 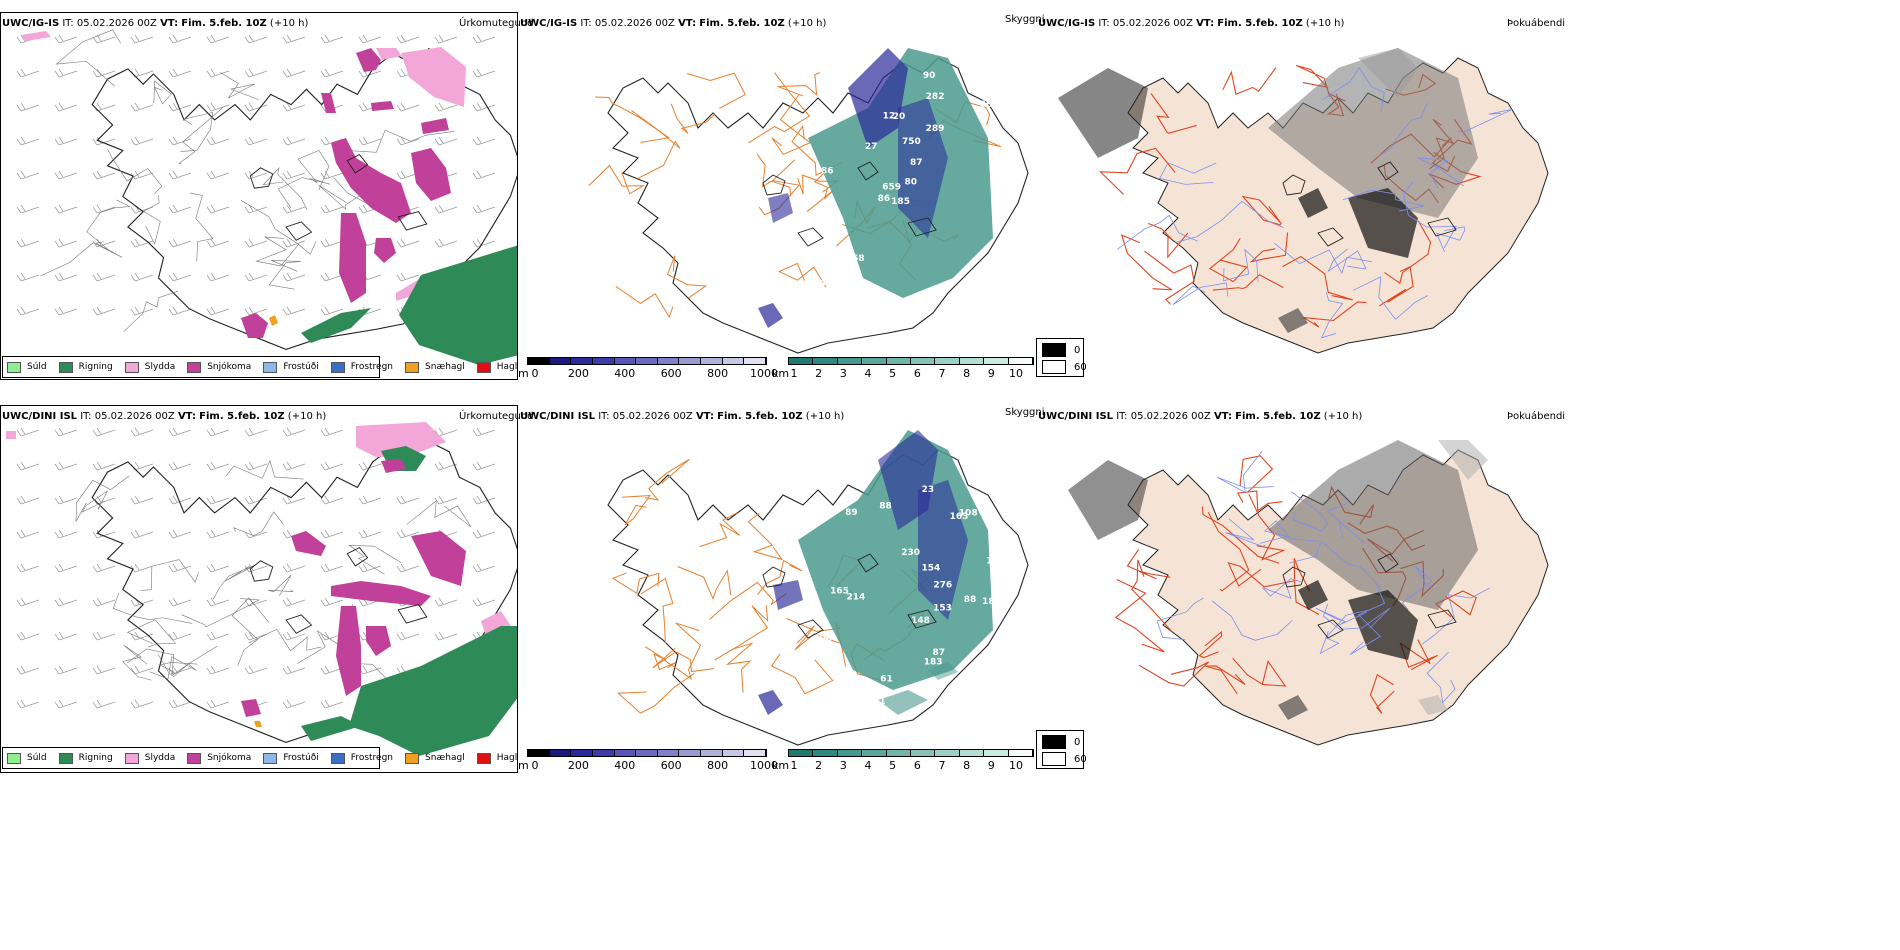 I want to click on precip-legend-item: Frostúði, so click(x=291, y=758).